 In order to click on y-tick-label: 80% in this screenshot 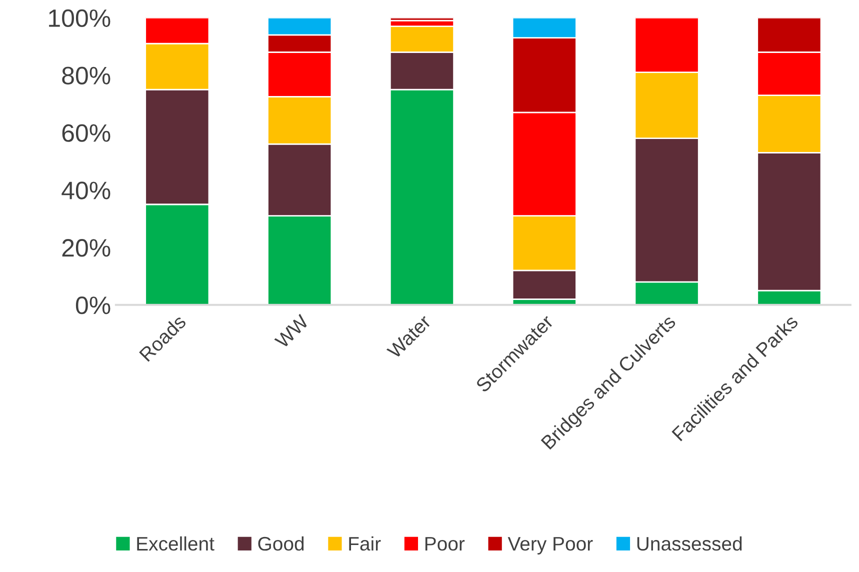, I will do `click(86, 75)`.